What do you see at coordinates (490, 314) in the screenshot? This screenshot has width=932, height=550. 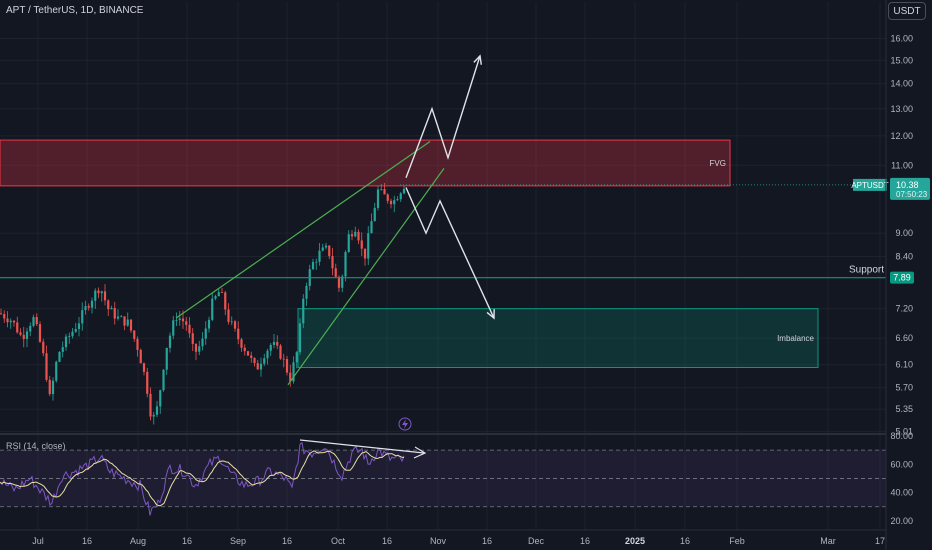 I see `arrow-head` at bounding box center [490, 314].